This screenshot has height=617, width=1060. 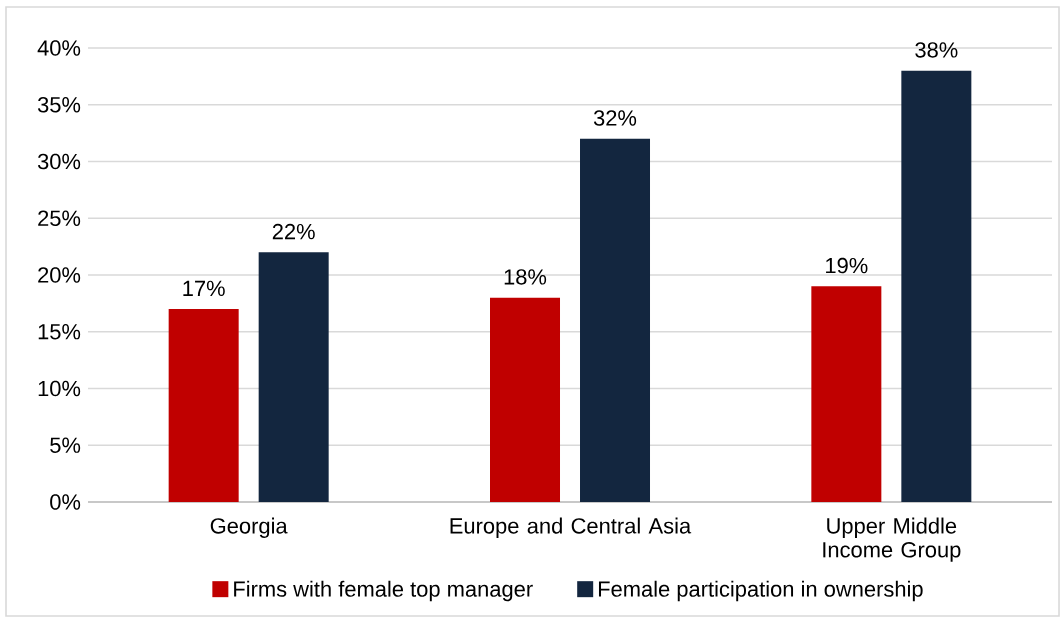 I want to click on legend-label: Firms with female top manager, so click(x=383, y=591).